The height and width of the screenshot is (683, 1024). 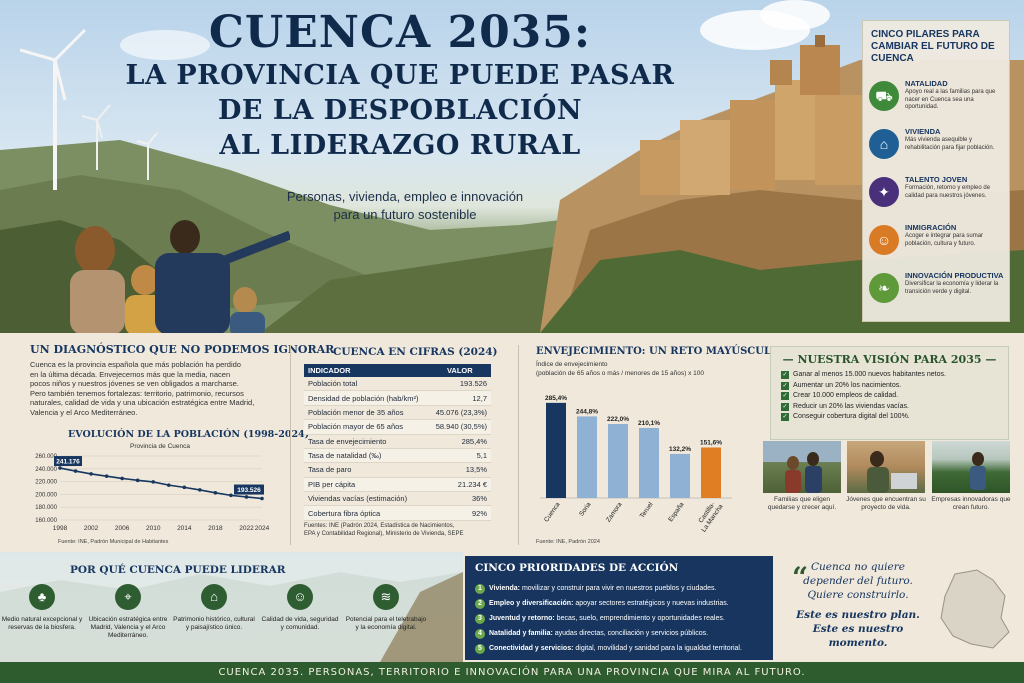 I want to click on y-tick-label: 180.000, so click(x=46, y=508).